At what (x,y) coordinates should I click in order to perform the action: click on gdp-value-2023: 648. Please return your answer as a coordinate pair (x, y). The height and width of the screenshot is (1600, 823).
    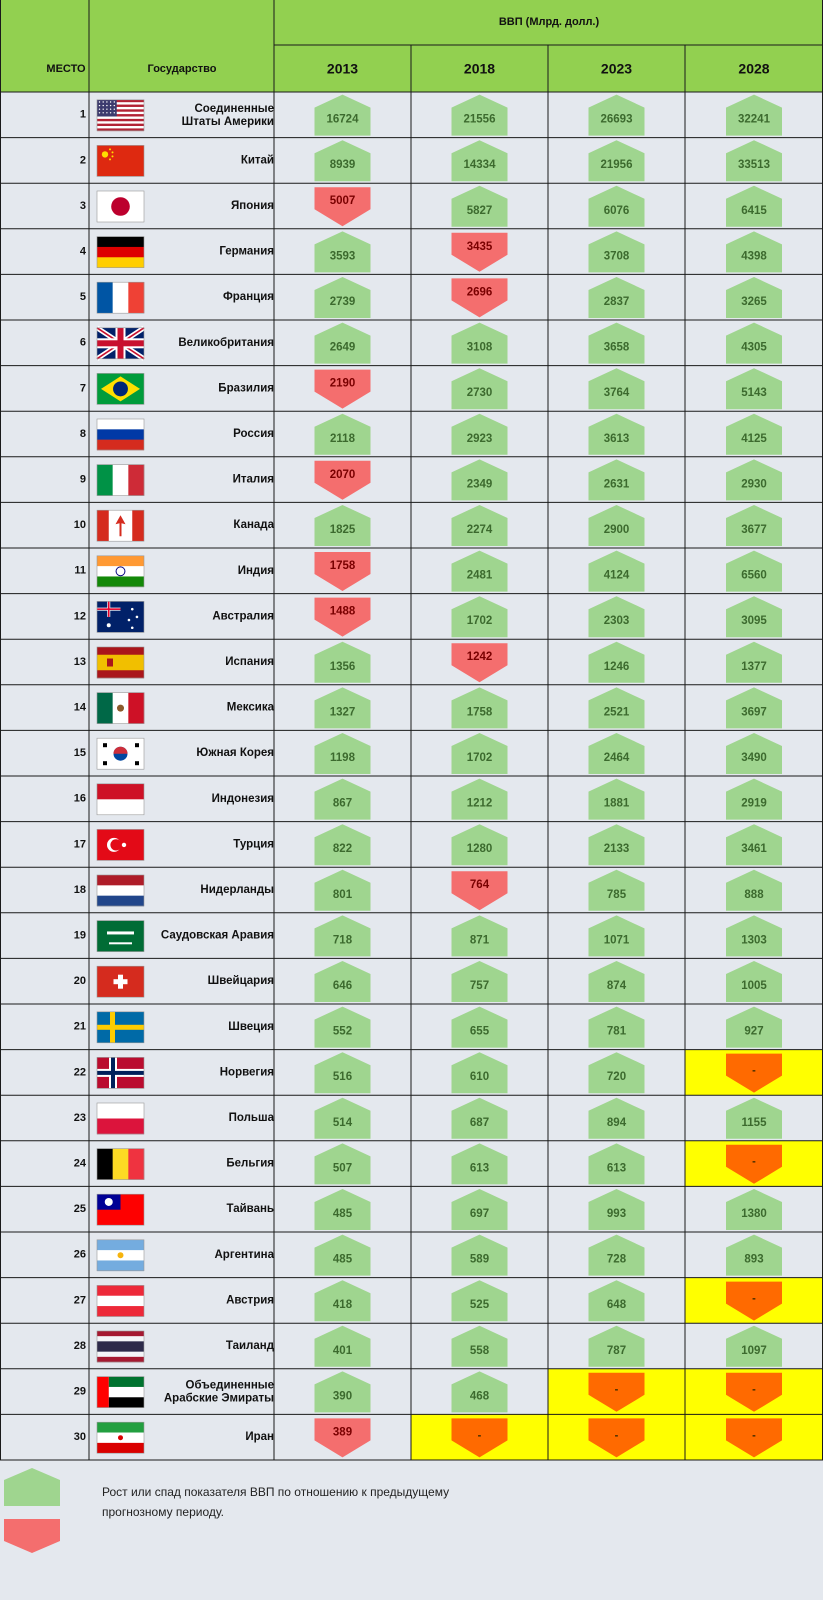
    Looking at the image, I should click on (616, 1301).